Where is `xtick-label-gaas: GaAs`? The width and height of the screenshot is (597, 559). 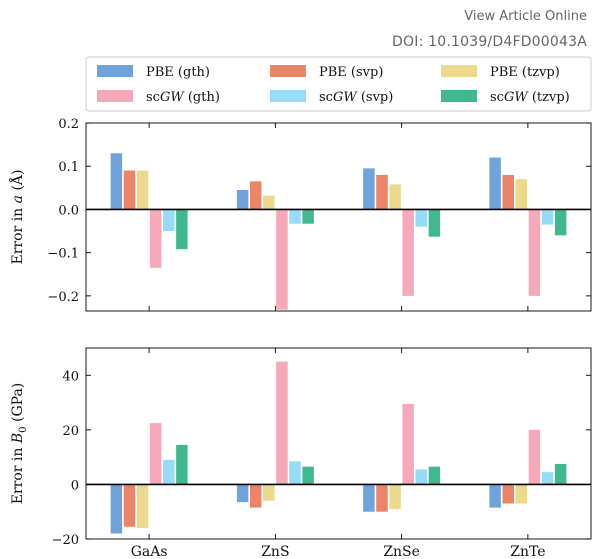 xtick-label-gaas: GaAs is located at coordinates (149, 551).